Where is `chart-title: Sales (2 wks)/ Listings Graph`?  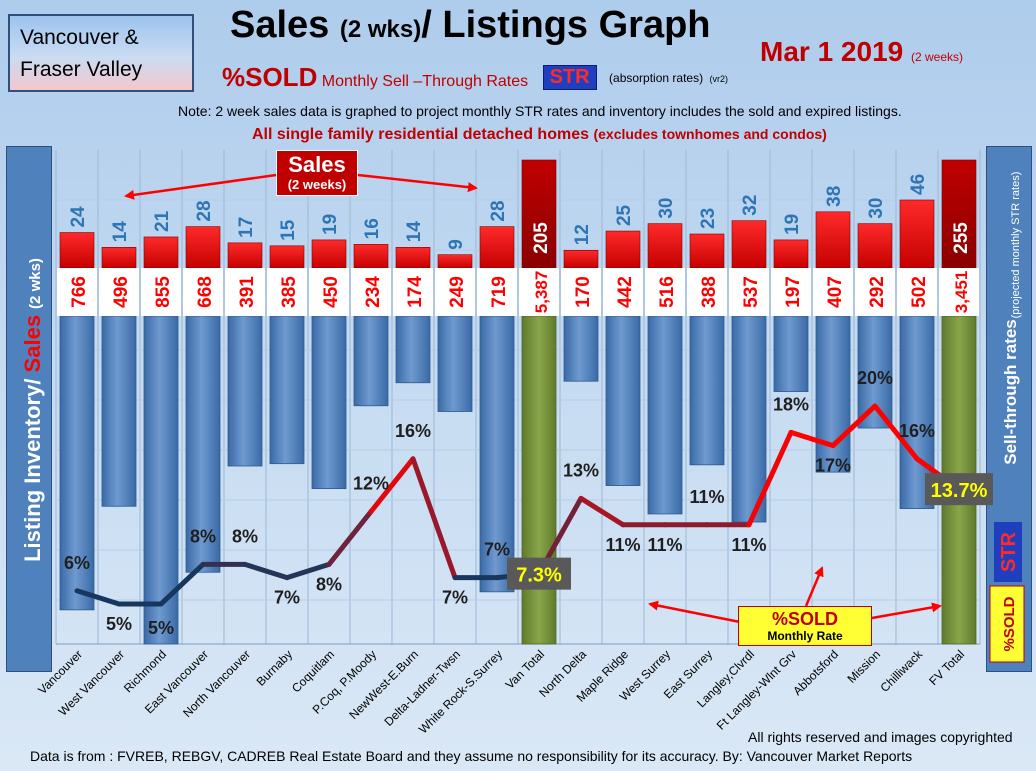
chart-title: Sales (2 wks)/ Listings Graph is located at coordinates (485, 25).